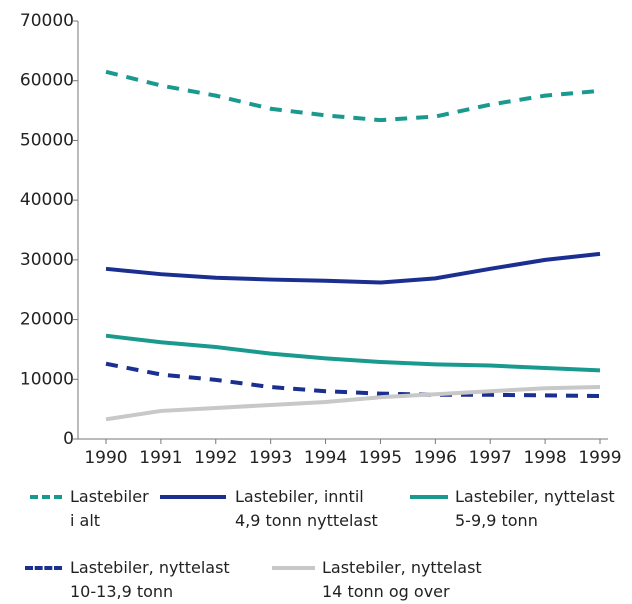  Describe the element at coordinates (47, 320) in the screenshot. I see `y-tick-label: 20000` at that location.